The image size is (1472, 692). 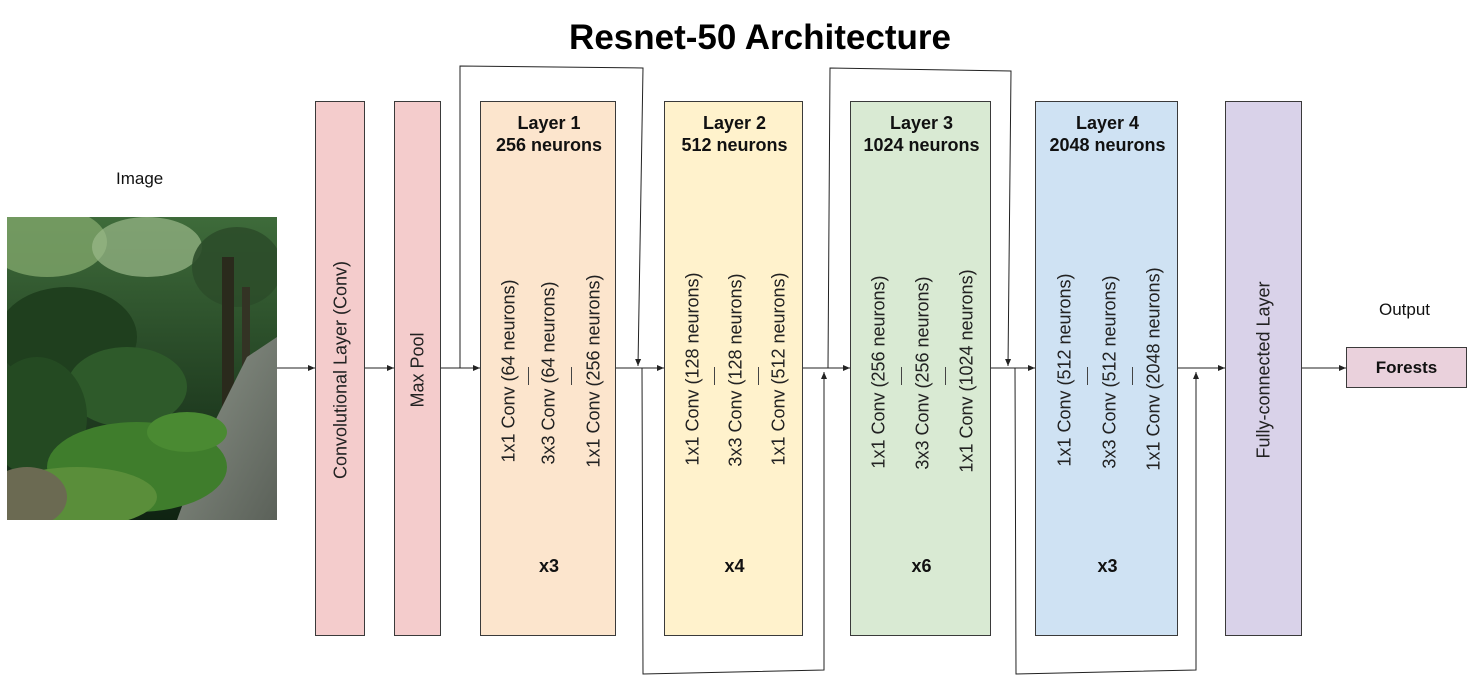 What do you see at coordinates (1107, 145) in the screenshot?
I see `layer-4-neurons: 2048 neurons` at bounding box center [1107, 145].